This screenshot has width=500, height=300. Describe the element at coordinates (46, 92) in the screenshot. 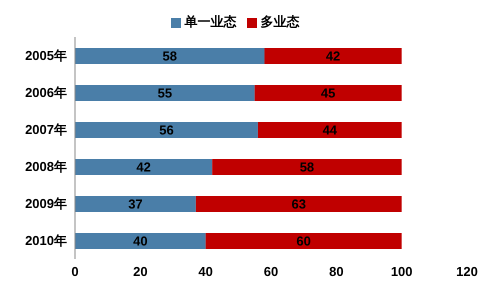

I see `y-tick-label: 2006年` at that location.